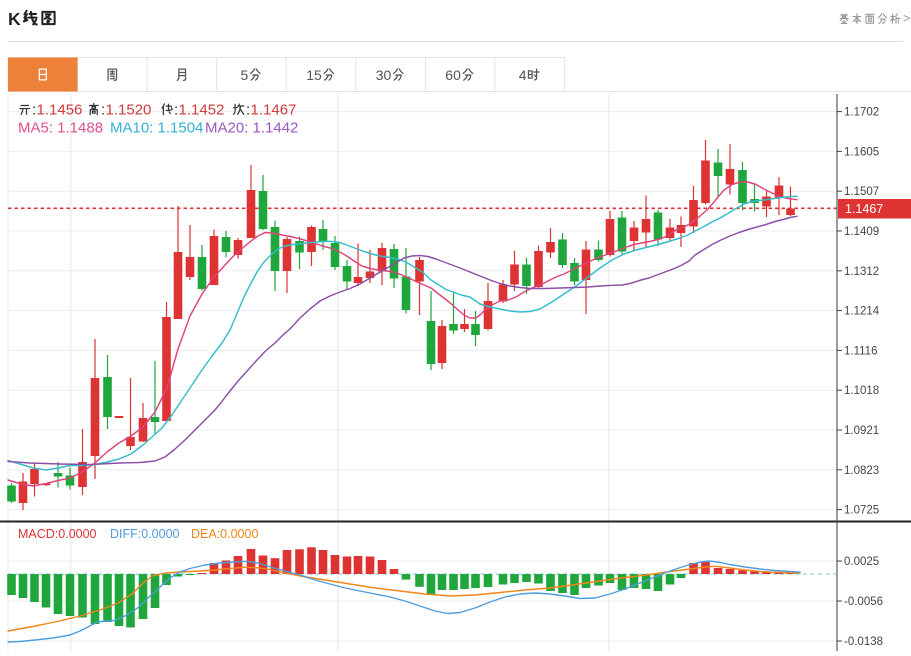 Image resolution: width=911 pixels, height=656 pixels. What do you see at coordinates (523, 75) in the screenshot?
I see `svg-text: 4` at bounding box center [523, 75].